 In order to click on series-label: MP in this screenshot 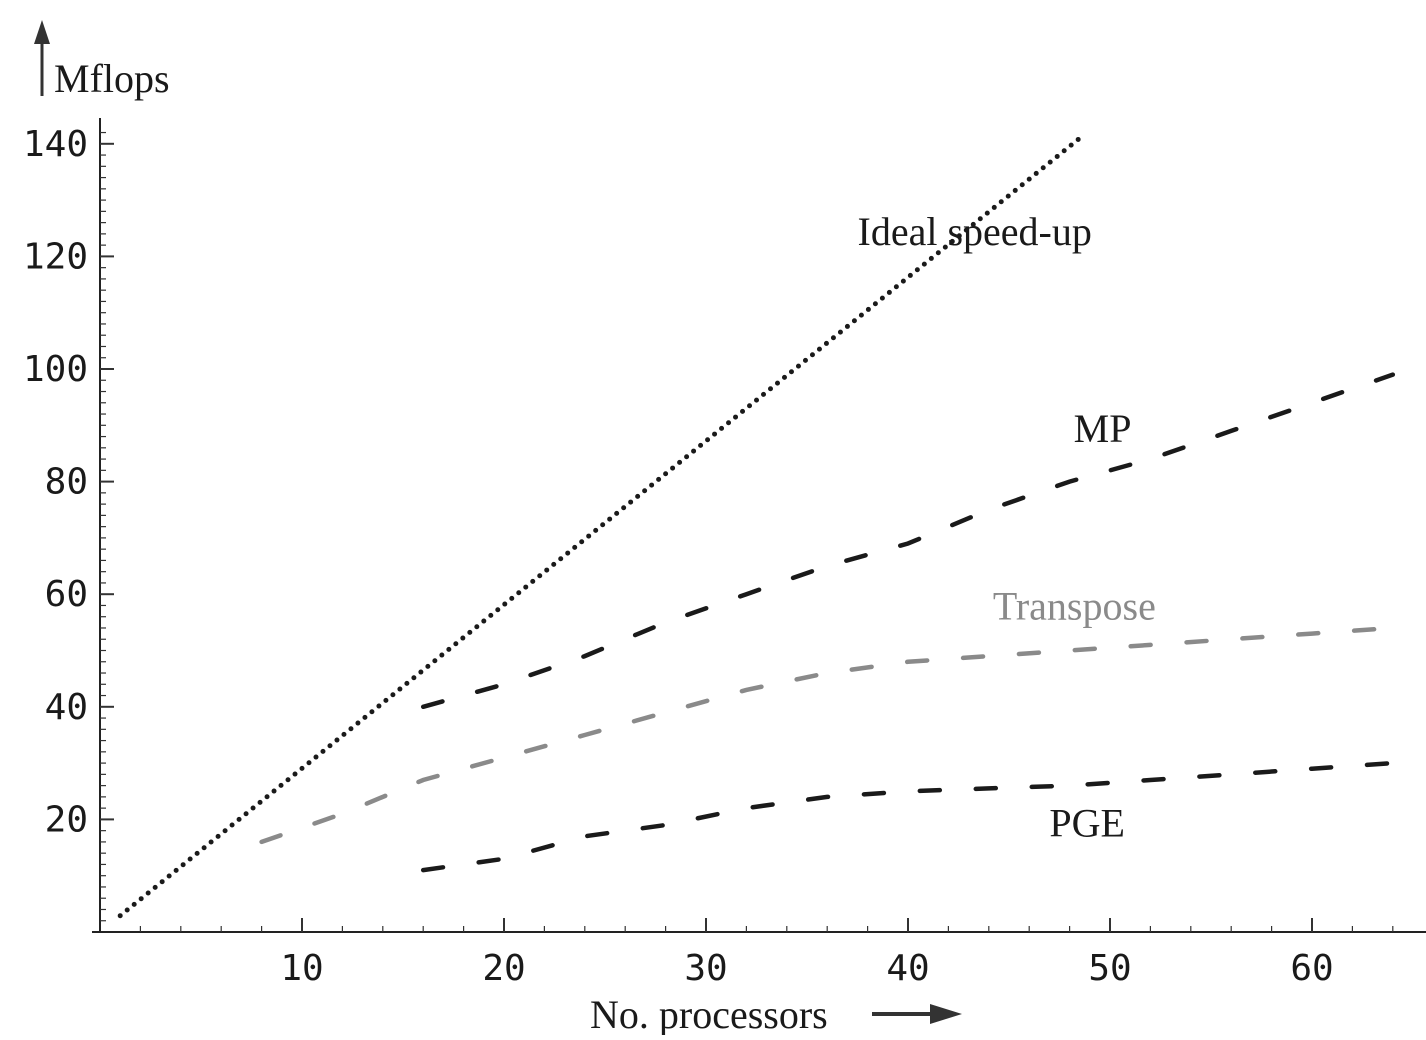, I will do `click(1103, 428)`.